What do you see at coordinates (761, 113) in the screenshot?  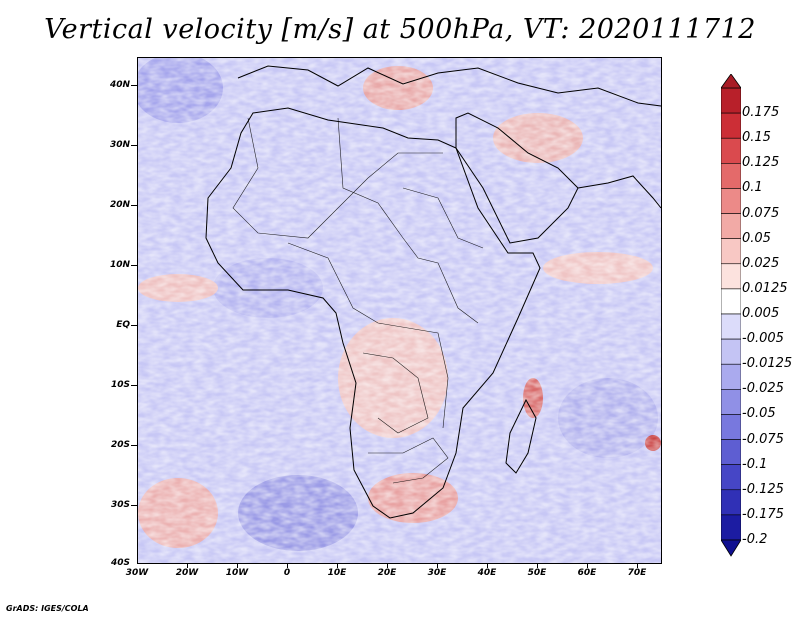 I see `colorbar-label: 0.175` at bounding box center [761, 113].